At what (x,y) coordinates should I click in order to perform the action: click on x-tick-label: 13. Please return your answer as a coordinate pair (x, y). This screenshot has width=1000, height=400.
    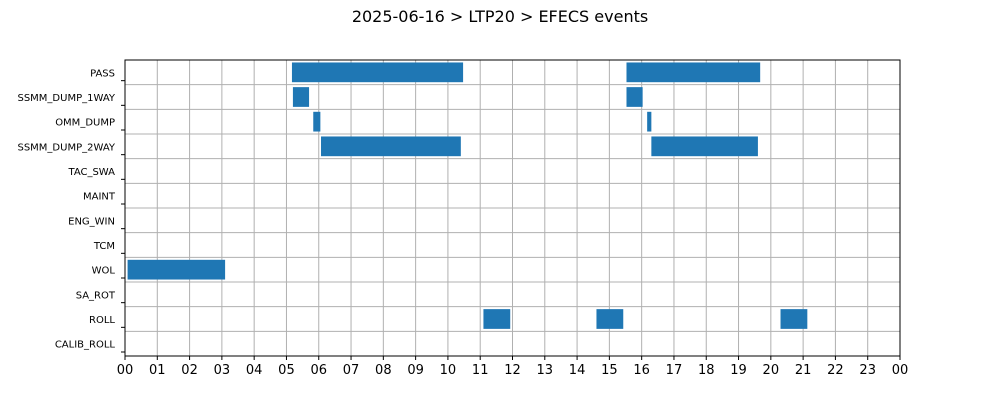
    Looking at the image, I should click on (545, 370).